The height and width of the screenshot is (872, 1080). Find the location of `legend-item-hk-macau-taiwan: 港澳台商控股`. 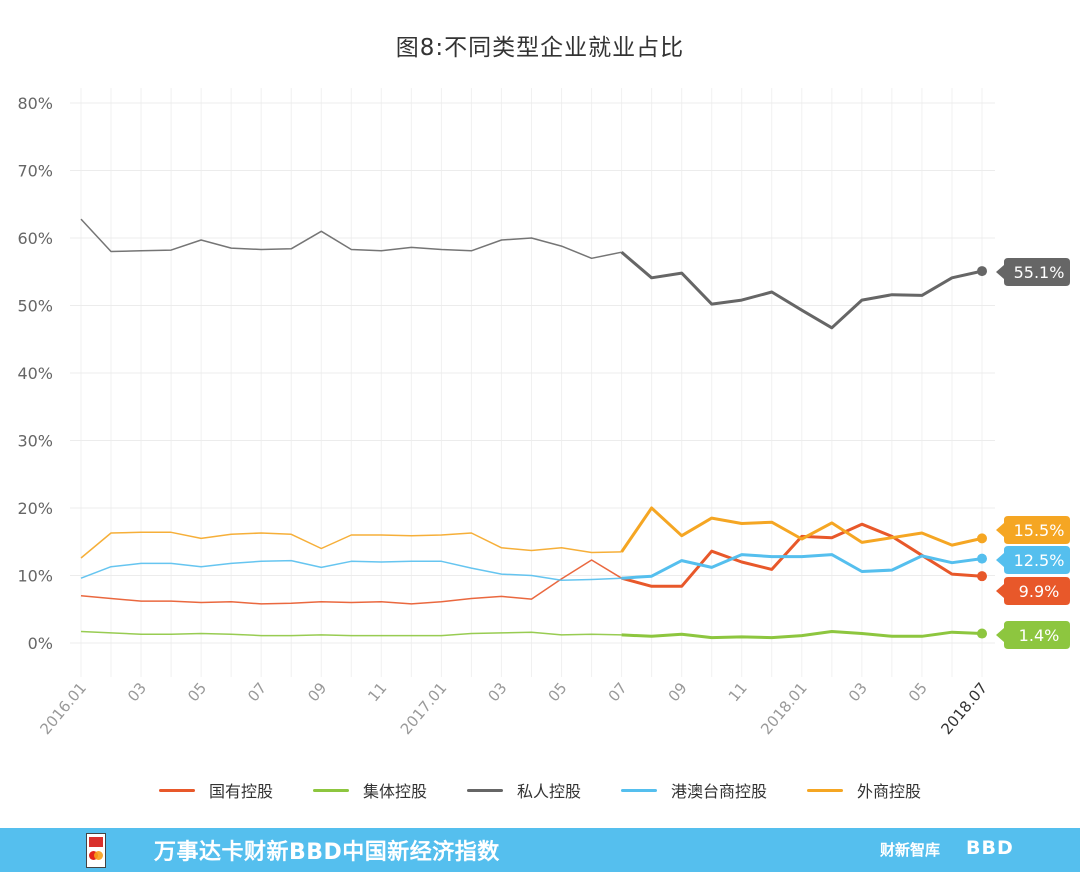

legend-item-hk-macau-taiwan: 港澳台商控股 is located at coordinates (694, 790).